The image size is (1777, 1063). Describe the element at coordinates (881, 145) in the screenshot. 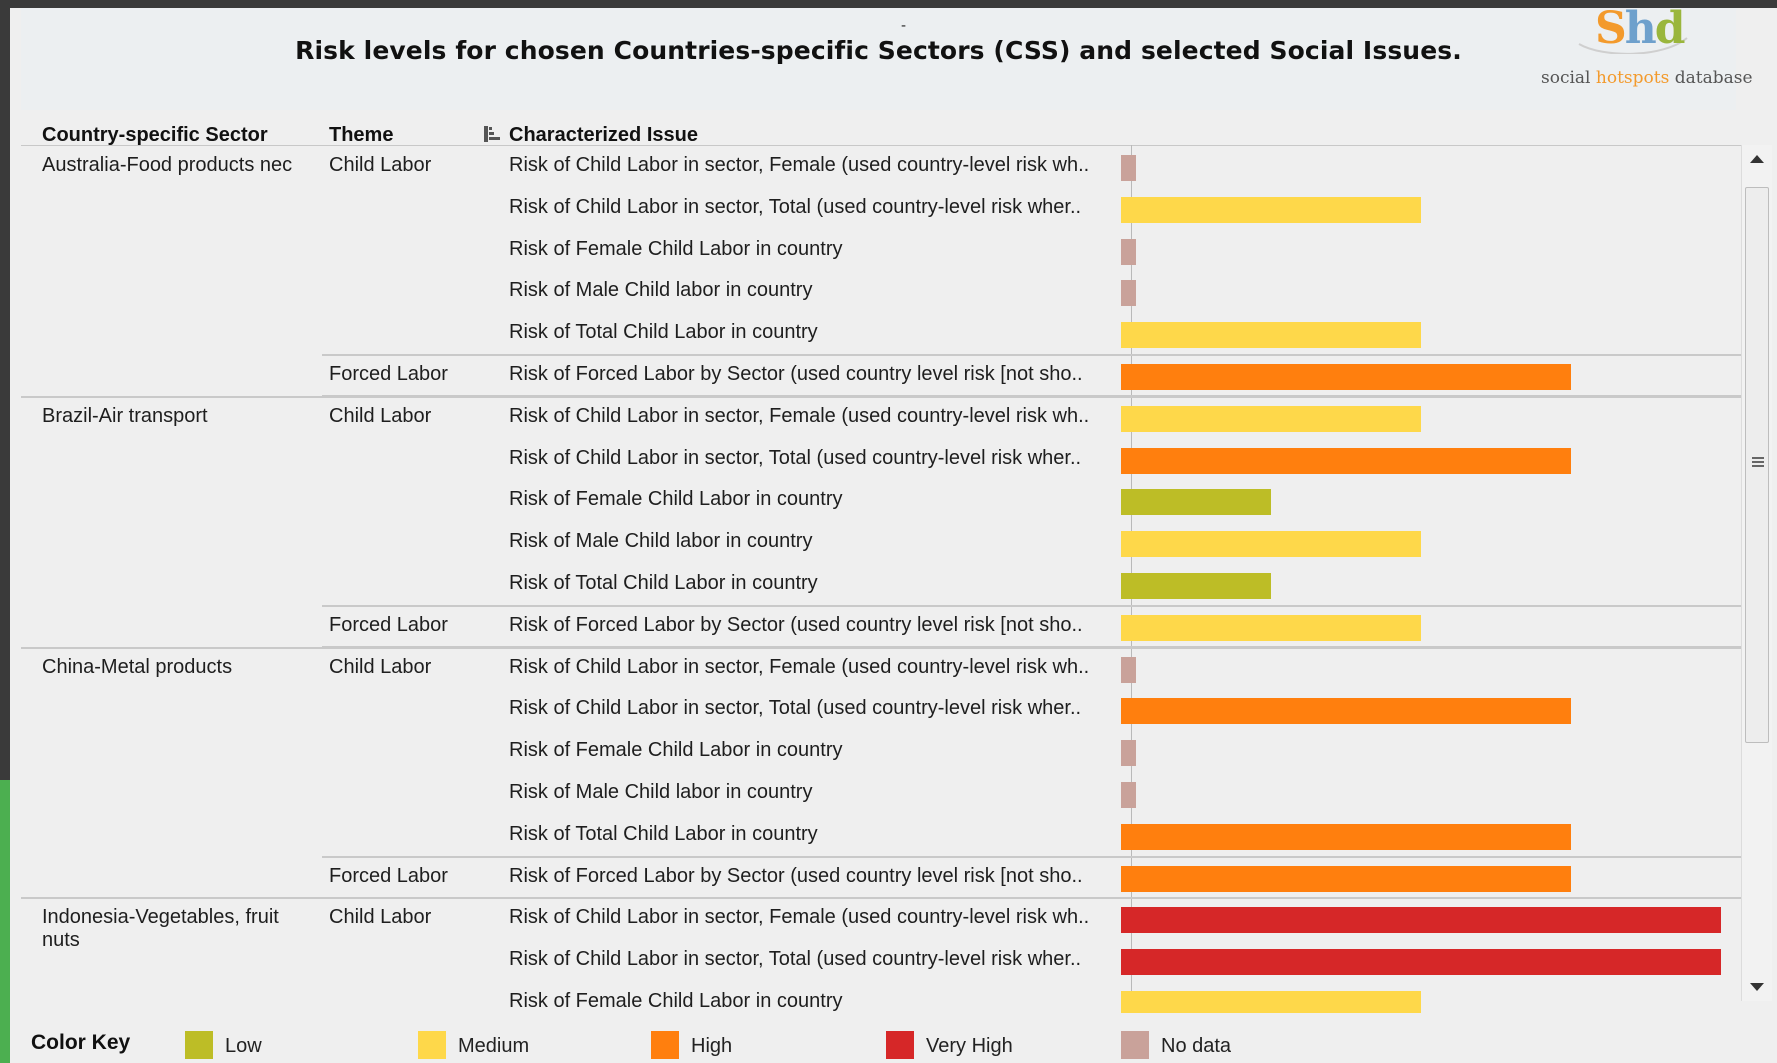

I see `table-top-border` at that location.